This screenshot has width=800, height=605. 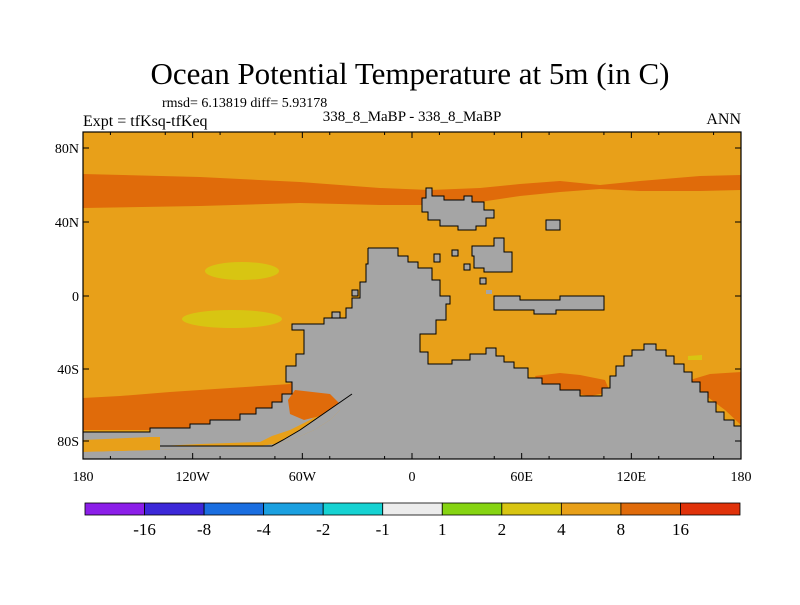 What do you see at coordinates (121, 444) in the screenshot?
I see `channel-drake-west` at bounding box center [121, 444].